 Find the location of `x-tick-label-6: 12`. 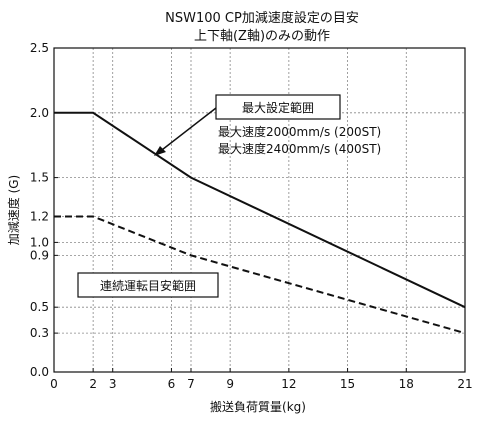

x-tick-label-6: 12 is located at coordinates (288, 384).